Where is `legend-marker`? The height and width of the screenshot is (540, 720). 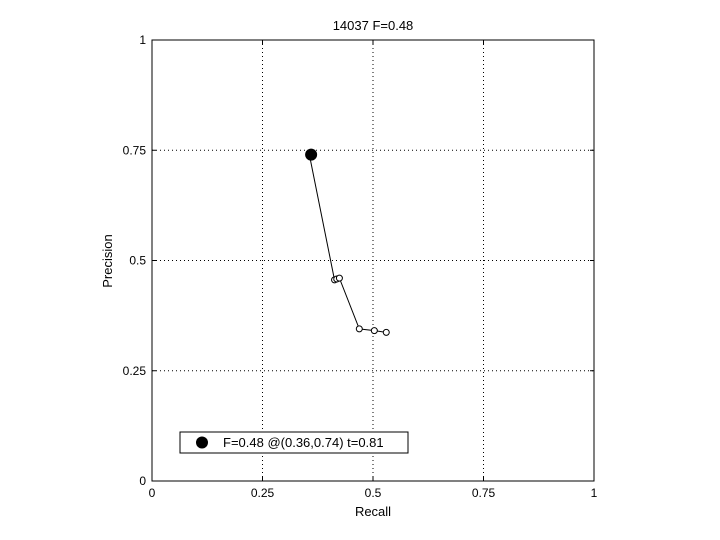 legend-marker is located at coordinates (202, 442).